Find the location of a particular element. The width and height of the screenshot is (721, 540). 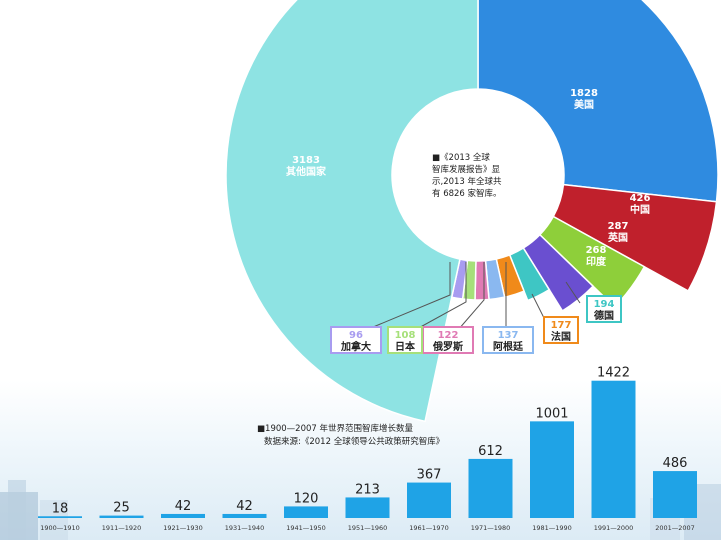

pie-category-label: 加拿大 is located at coordinates (355, 346).